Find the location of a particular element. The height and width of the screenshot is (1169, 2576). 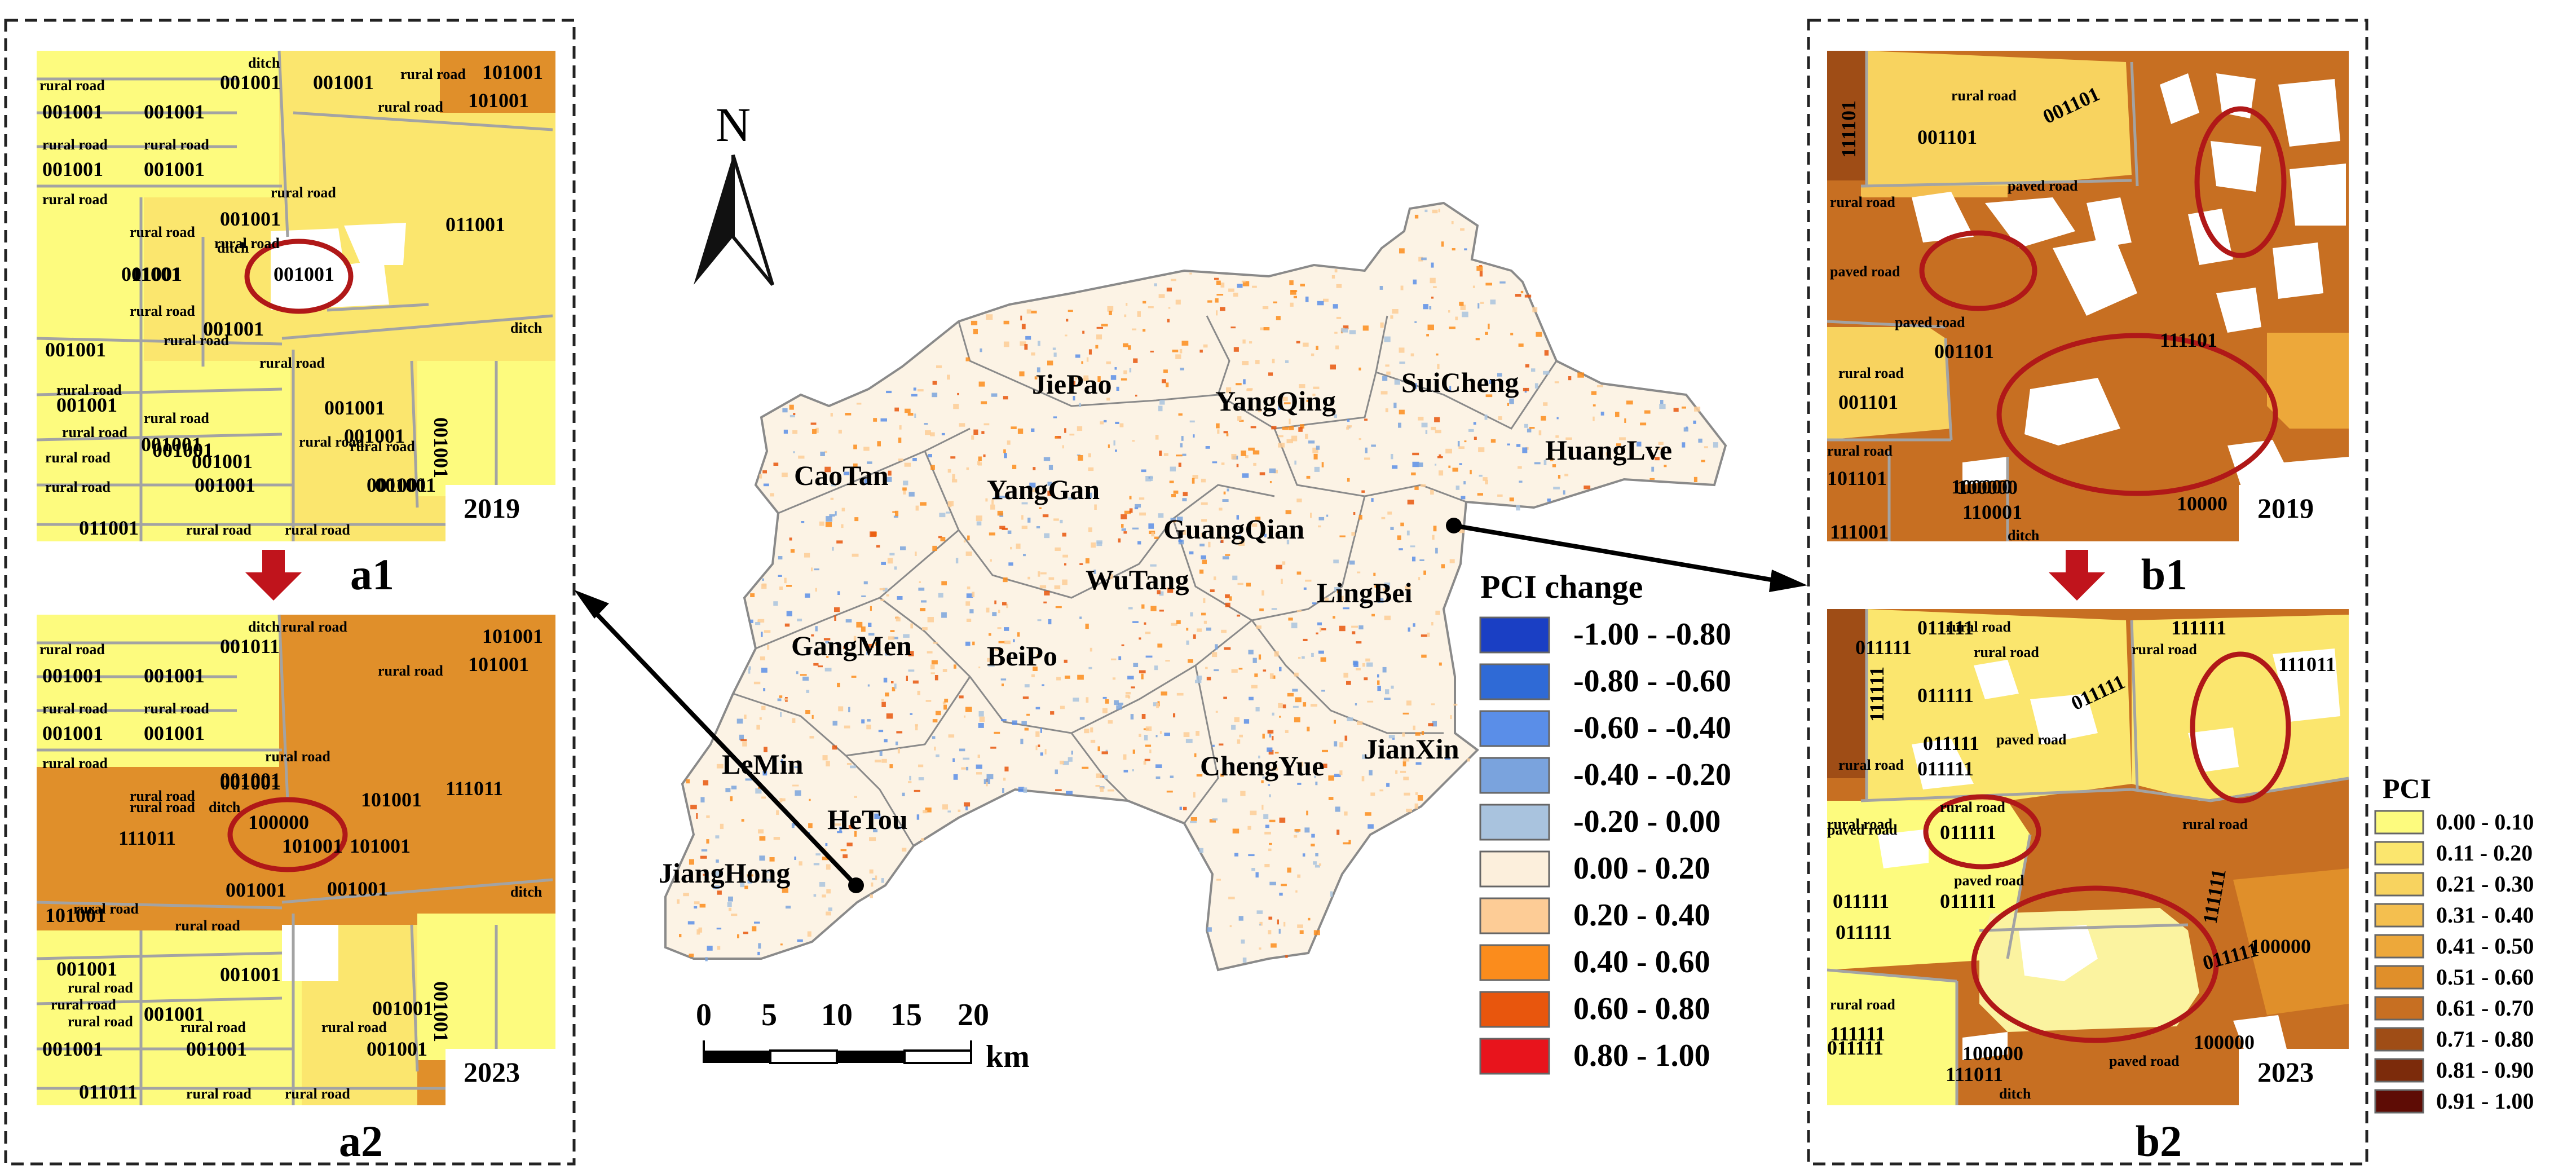

arrowhead-to-b is located at coordinates (1788, 581).